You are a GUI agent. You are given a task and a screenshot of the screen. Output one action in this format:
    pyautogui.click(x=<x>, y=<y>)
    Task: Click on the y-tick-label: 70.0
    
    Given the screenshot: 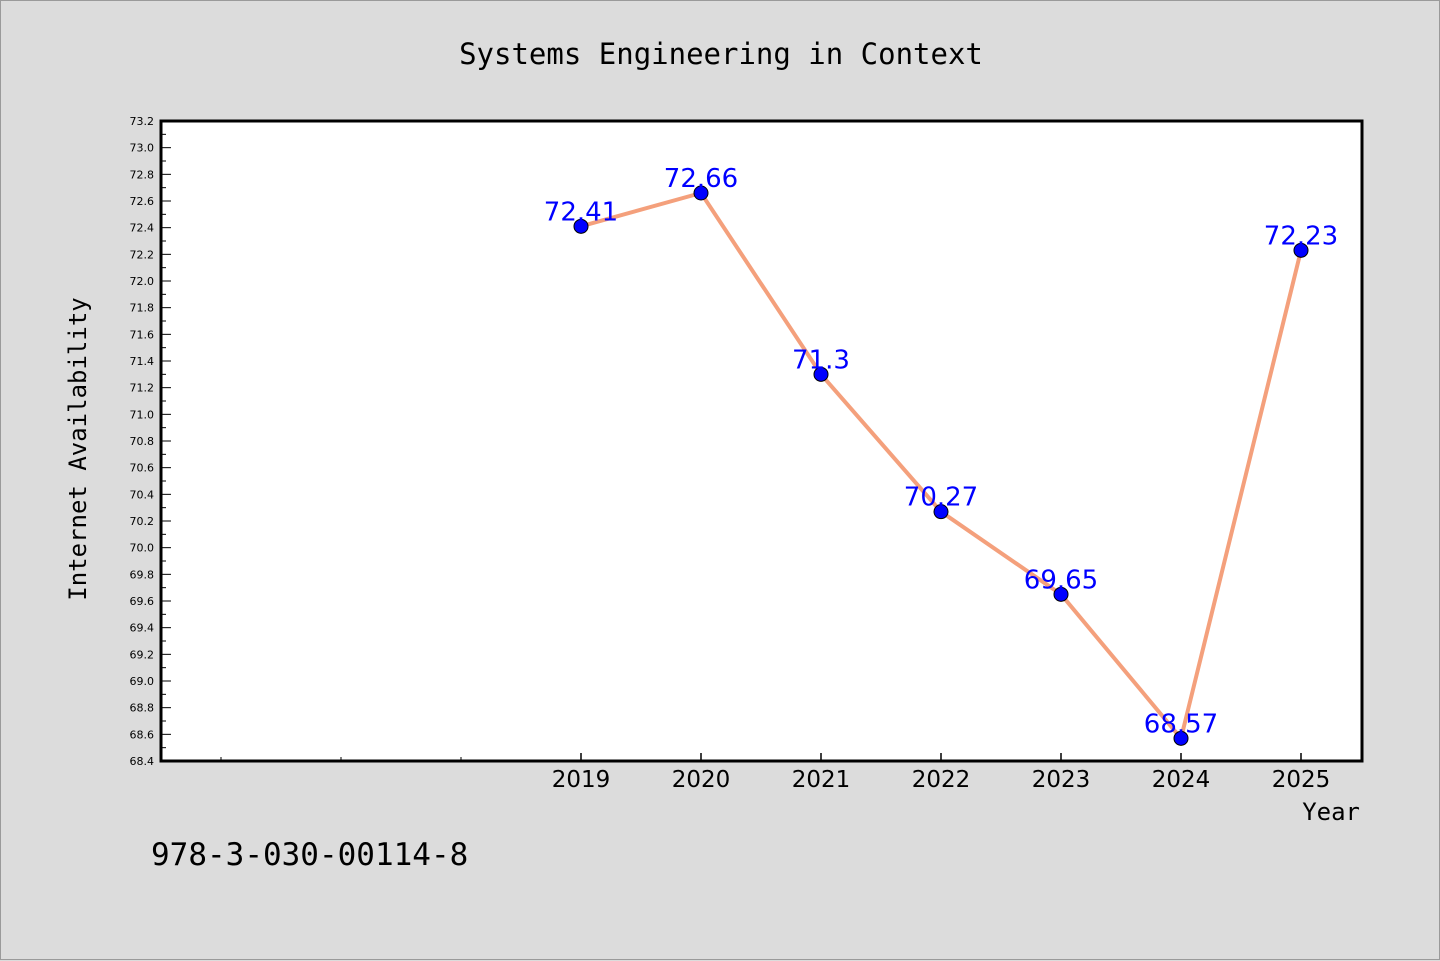 What is the action you would take?
    pyautogui.click(x=142, y=548)
    